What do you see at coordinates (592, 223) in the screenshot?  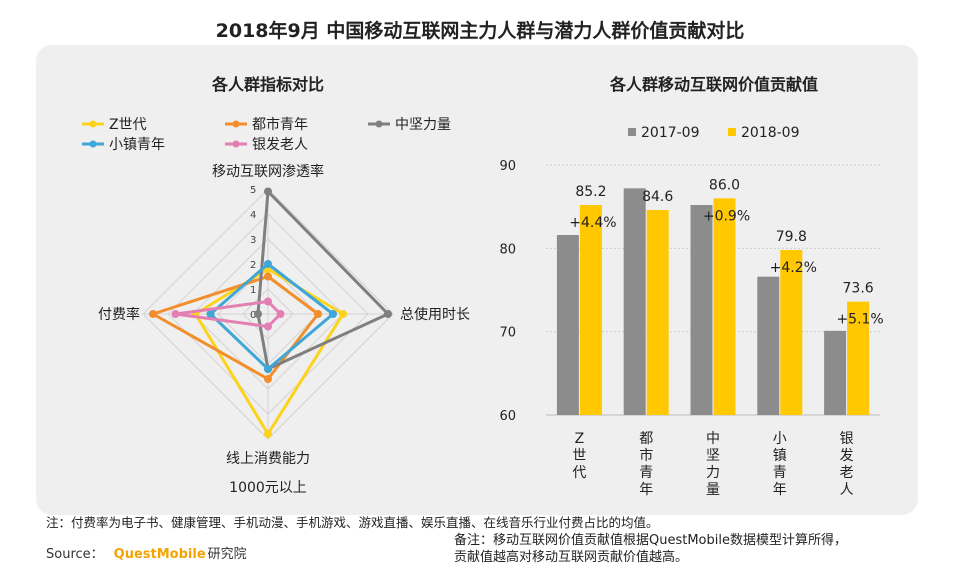 I see `bar-change-label: +4.4%` at bounding box center [592, 223].